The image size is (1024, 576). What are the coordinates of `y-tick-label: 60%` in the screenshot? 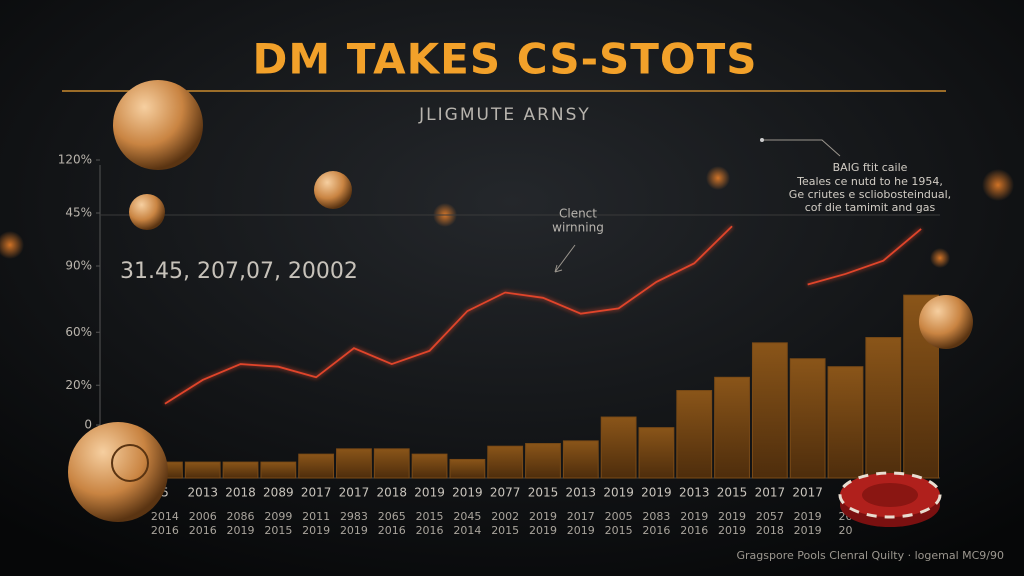 It's located at (78, 332).